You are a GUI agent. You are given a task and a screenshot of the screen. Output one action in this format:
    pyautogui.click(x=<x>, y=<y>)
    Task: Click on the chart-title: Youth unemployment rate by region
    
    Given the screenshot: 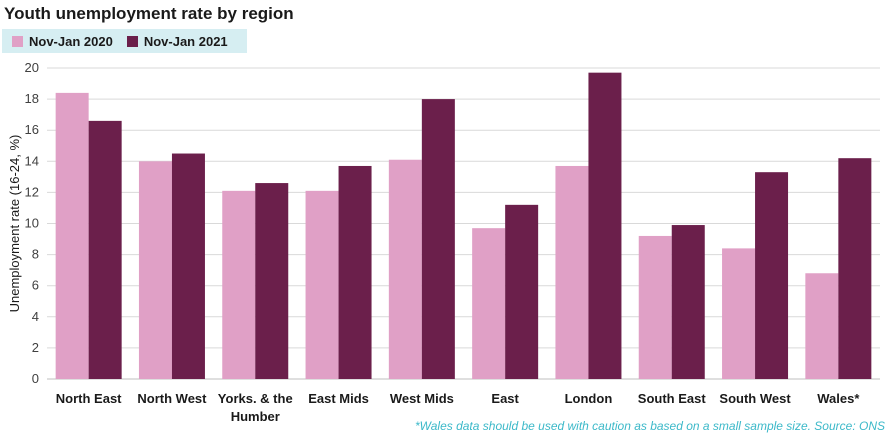 What is the action you would take?
    pyautogui.click(x=149, y=13)
    